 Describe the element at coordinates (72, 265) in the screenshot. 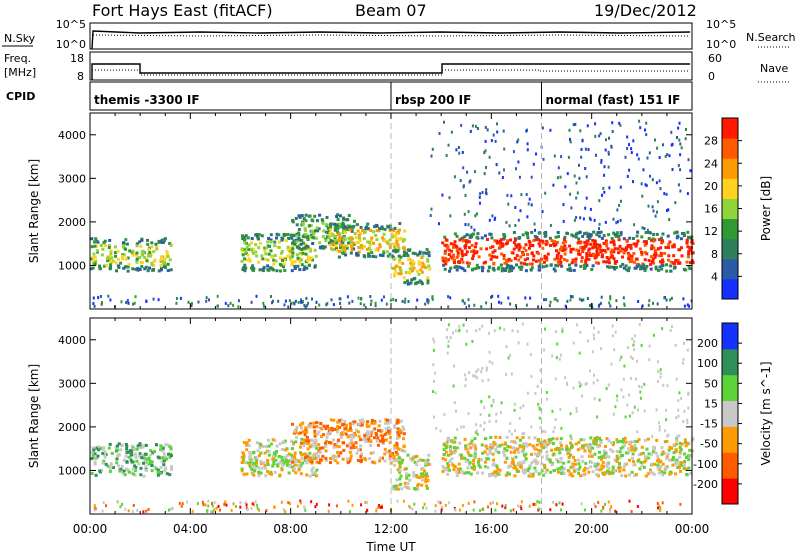

I see `y-tick-label: 1000` at that location.